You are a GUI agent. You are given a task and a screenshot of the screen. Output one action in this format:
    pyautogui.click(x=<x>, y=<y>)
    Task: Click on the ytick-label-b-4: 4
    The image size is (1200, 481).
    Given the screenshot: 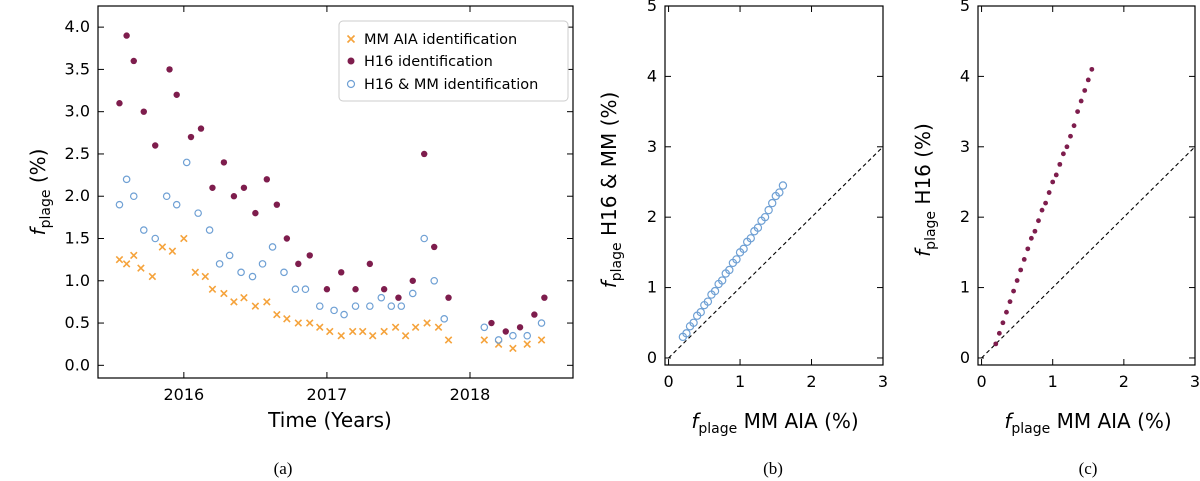 What is the action you would take?
    pyautogui.click(x=652, y=75)
    